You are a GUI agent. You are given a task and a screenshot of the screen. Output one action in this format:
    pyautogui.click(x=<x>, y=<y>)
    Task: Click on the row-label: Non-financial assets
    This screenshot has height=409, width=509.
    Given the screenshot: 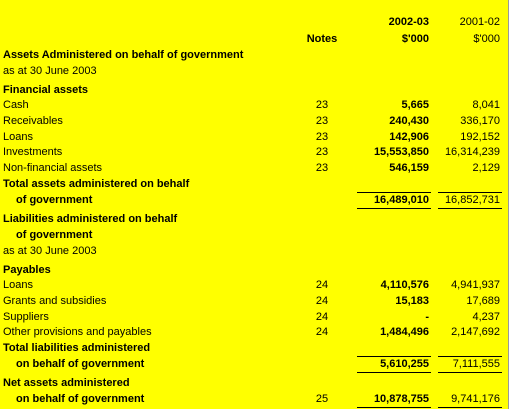 What is the action you would take?
    pyautogui.click(x=53, y=168)
    